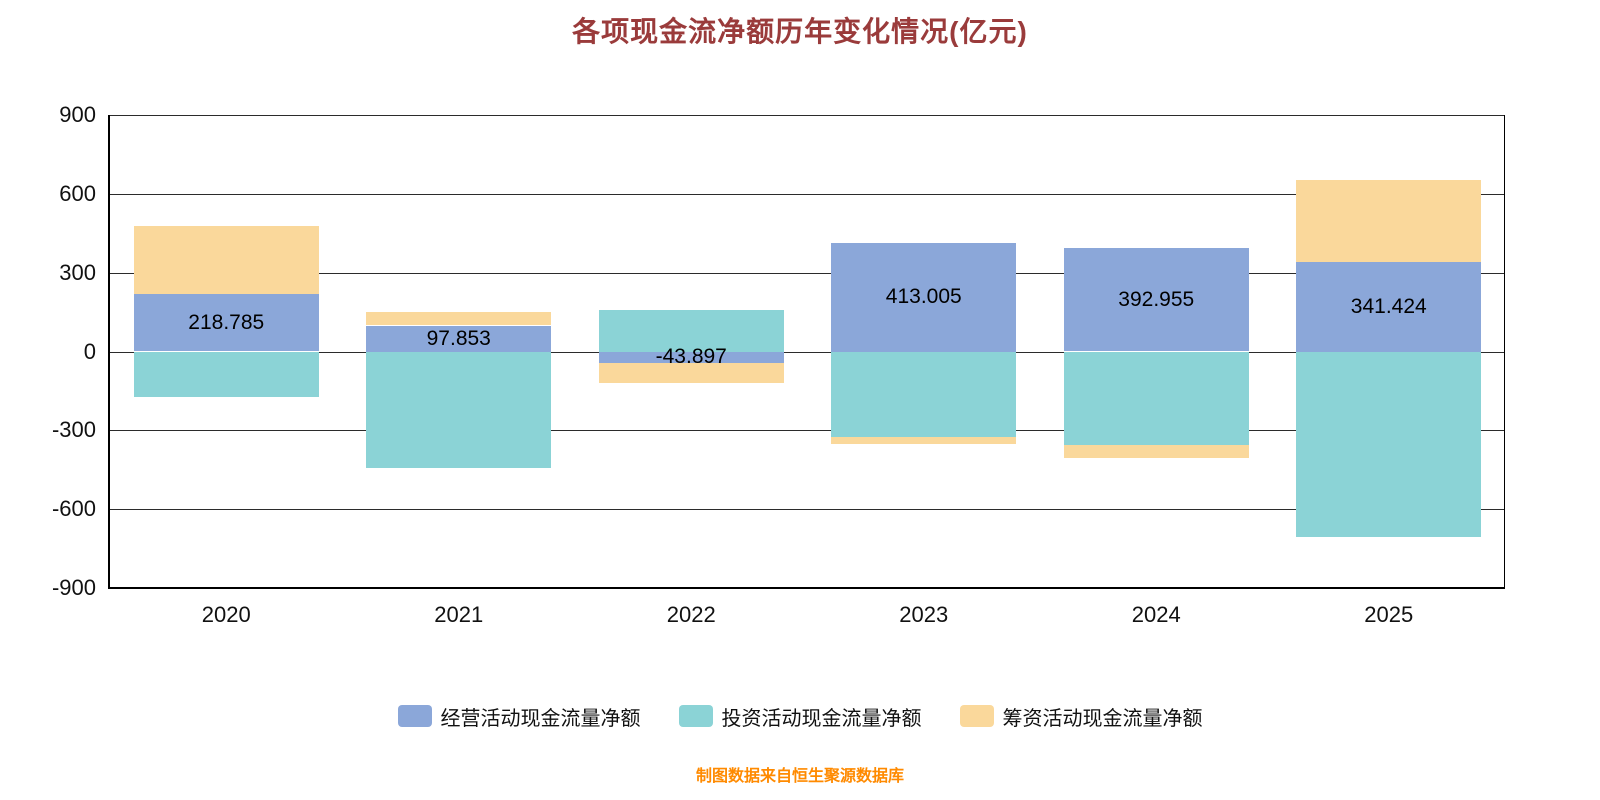 The height and width of the screenshot is (800, 1600). I want to click on x-axis-line, so click(806, 588).